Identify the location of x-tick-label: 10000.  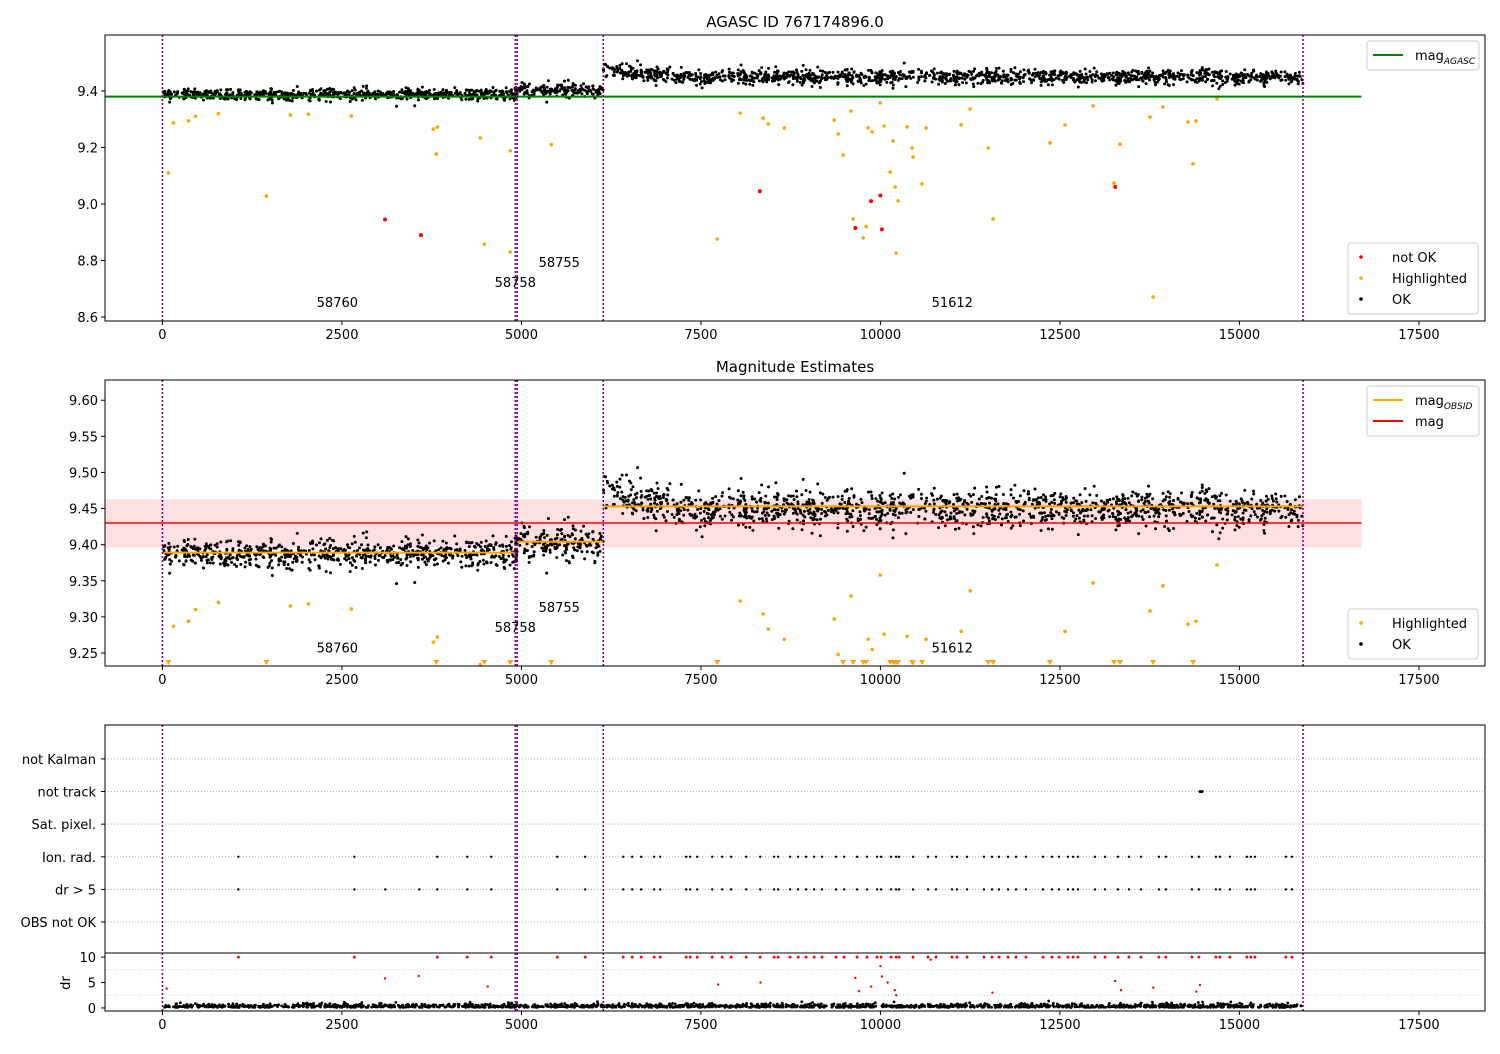
(880, 680).